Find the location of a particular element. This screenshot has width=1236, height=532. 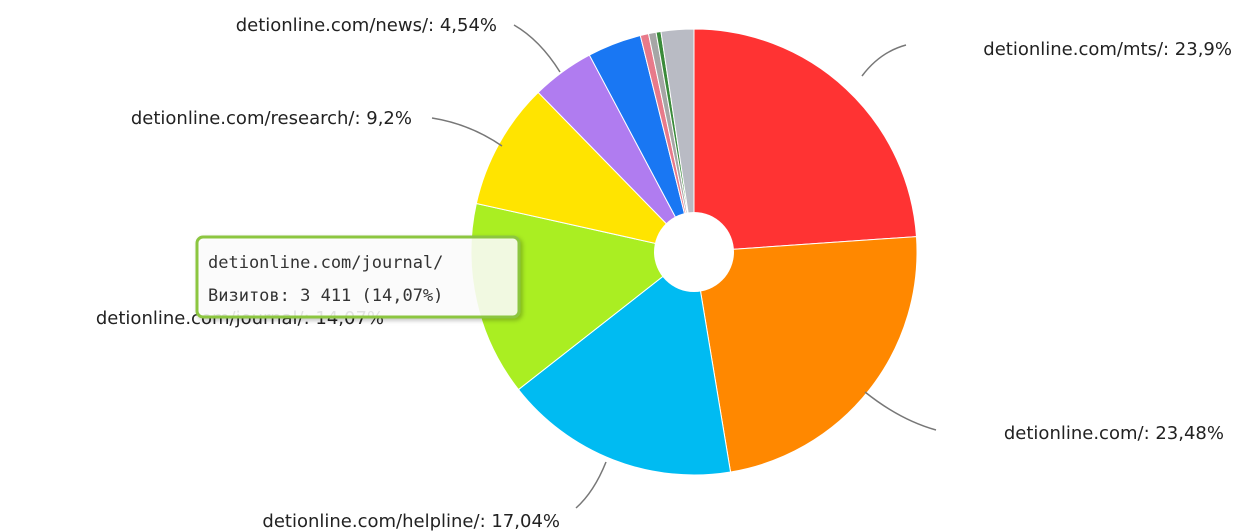

slice-label-4: detionline.com/research/: 9,2% is located at coordinates (271, 118).